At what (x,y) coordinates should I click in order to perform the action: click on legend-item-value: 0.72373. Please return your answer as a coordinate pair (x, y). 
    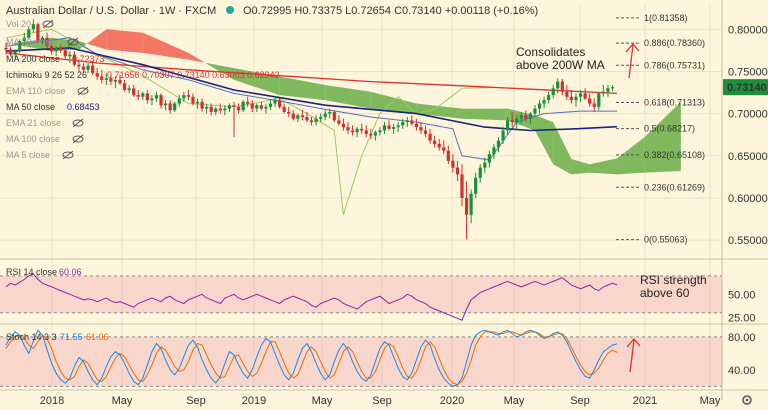
    Looking at the image, I should click on (88, 59).